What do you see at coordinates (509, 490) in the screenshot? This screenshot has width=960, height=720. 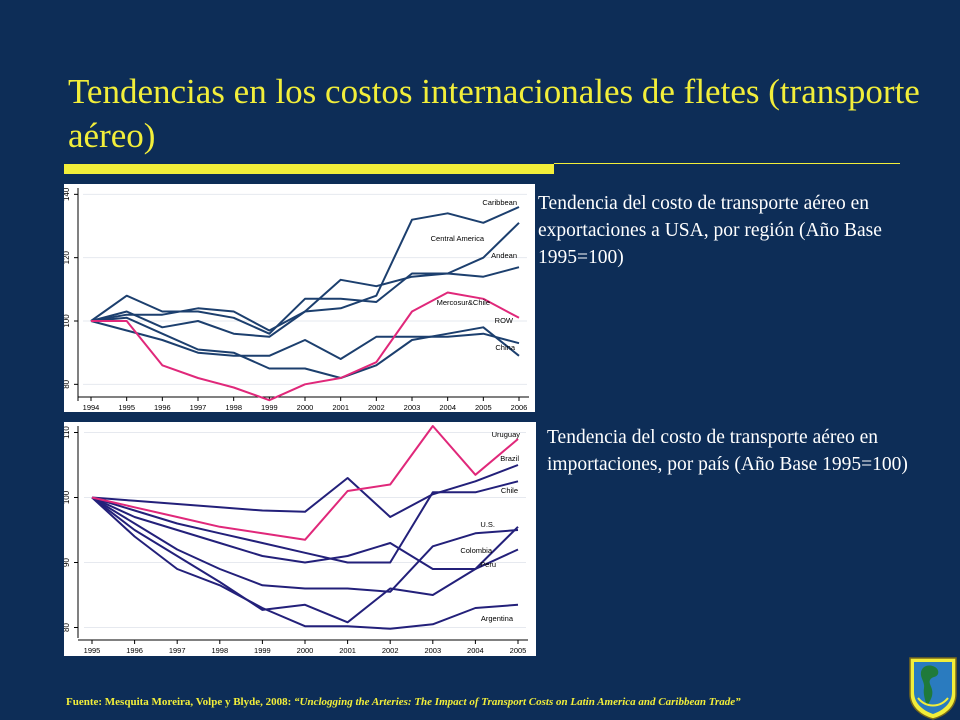 I see `chart2-series-label-chile: Chile` at bounding box center [509, 490].